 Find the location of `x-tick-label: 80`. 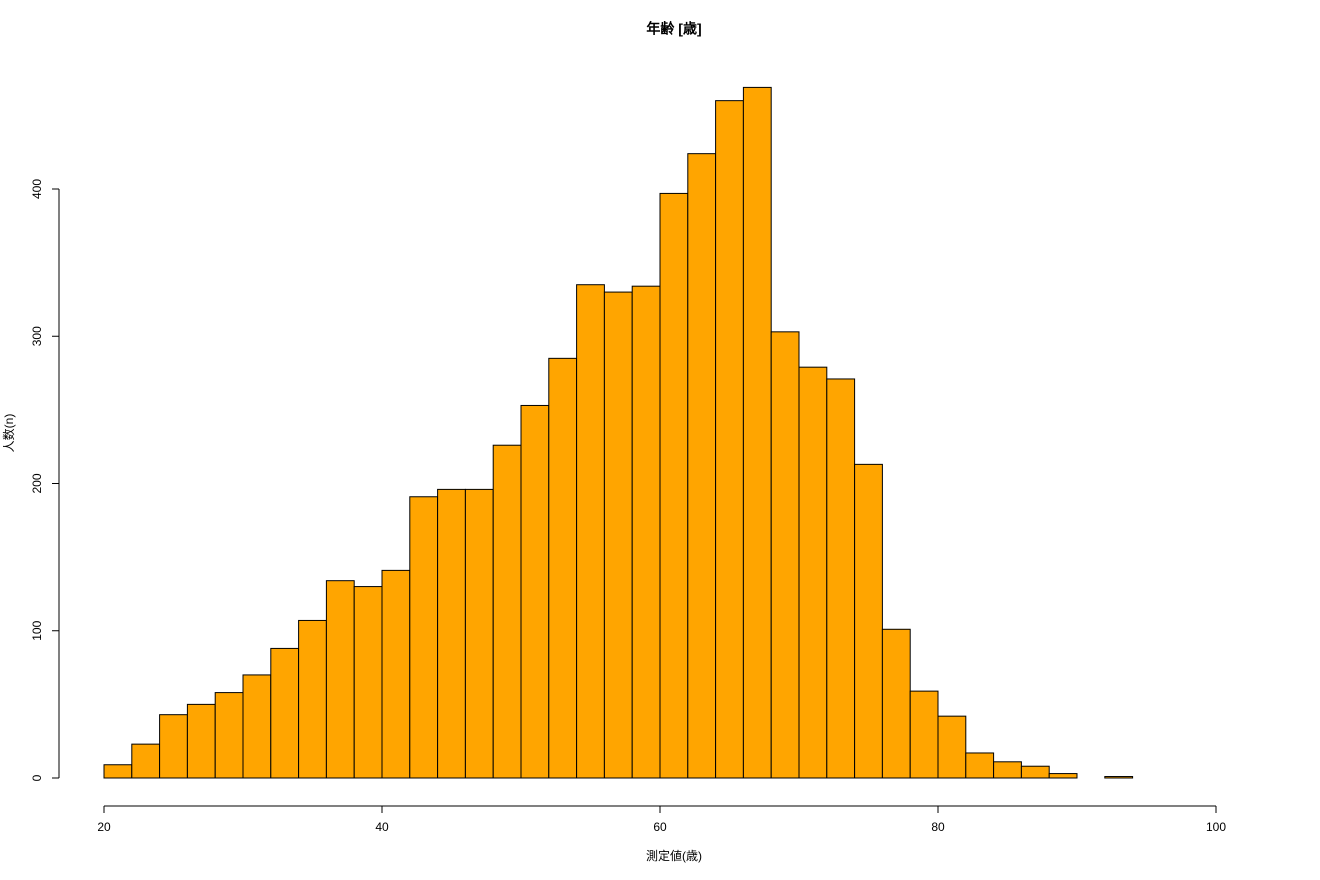

x-tick-label: 80 is located at coordinates (938, 827).